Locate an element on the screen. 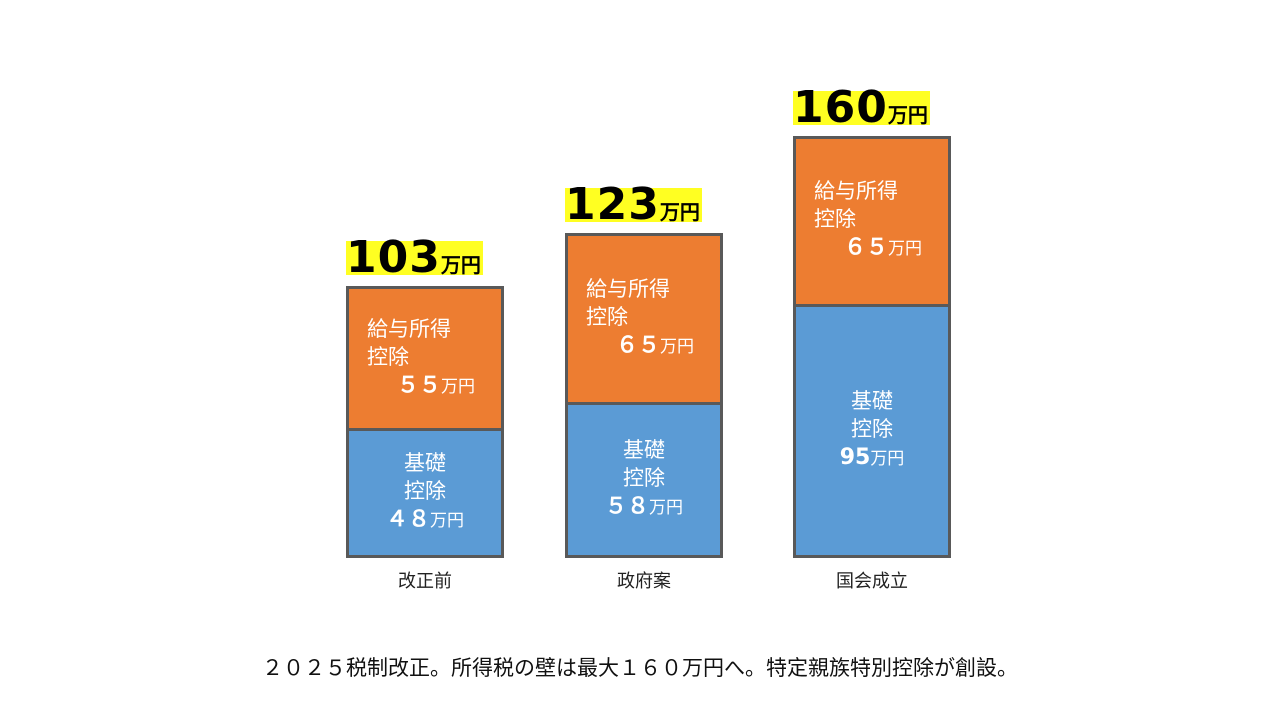 The width and height of the screenshot is (1280, 720). bar-1: 給与所得 控除 ６５万円基礎 控除 ５８万円 is located at coordinates (644, 395).